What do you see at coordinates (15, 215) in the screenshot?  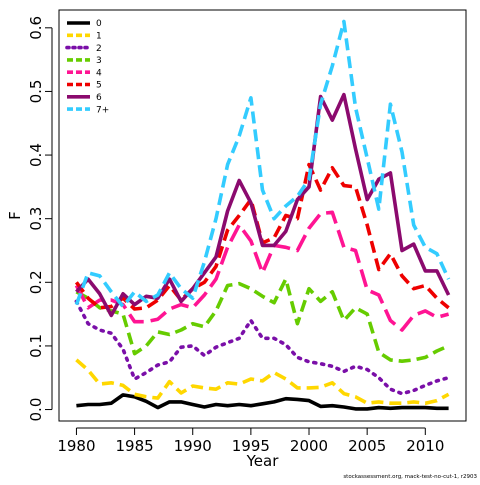 I see `y-axis-title: F` at bounding box center [15, 215].